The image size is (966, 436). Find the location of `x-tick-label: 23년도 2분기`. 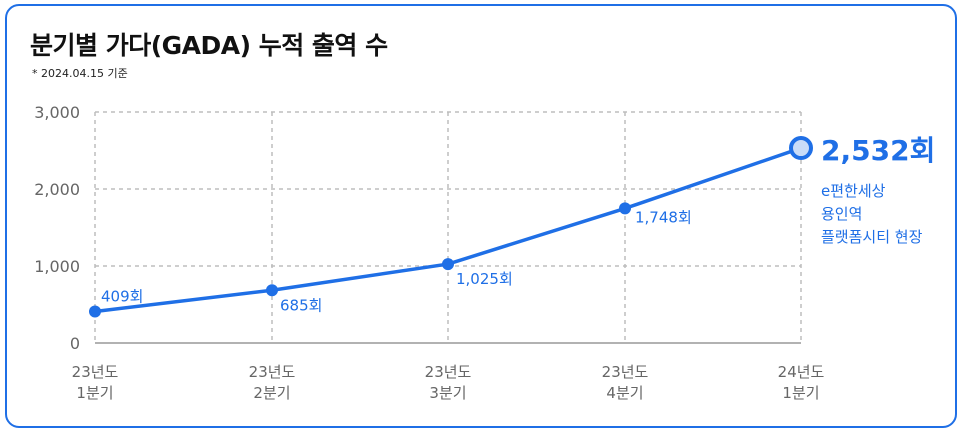

x-tick-label: 23년도 2분기 is located at coordinates (272, 382).